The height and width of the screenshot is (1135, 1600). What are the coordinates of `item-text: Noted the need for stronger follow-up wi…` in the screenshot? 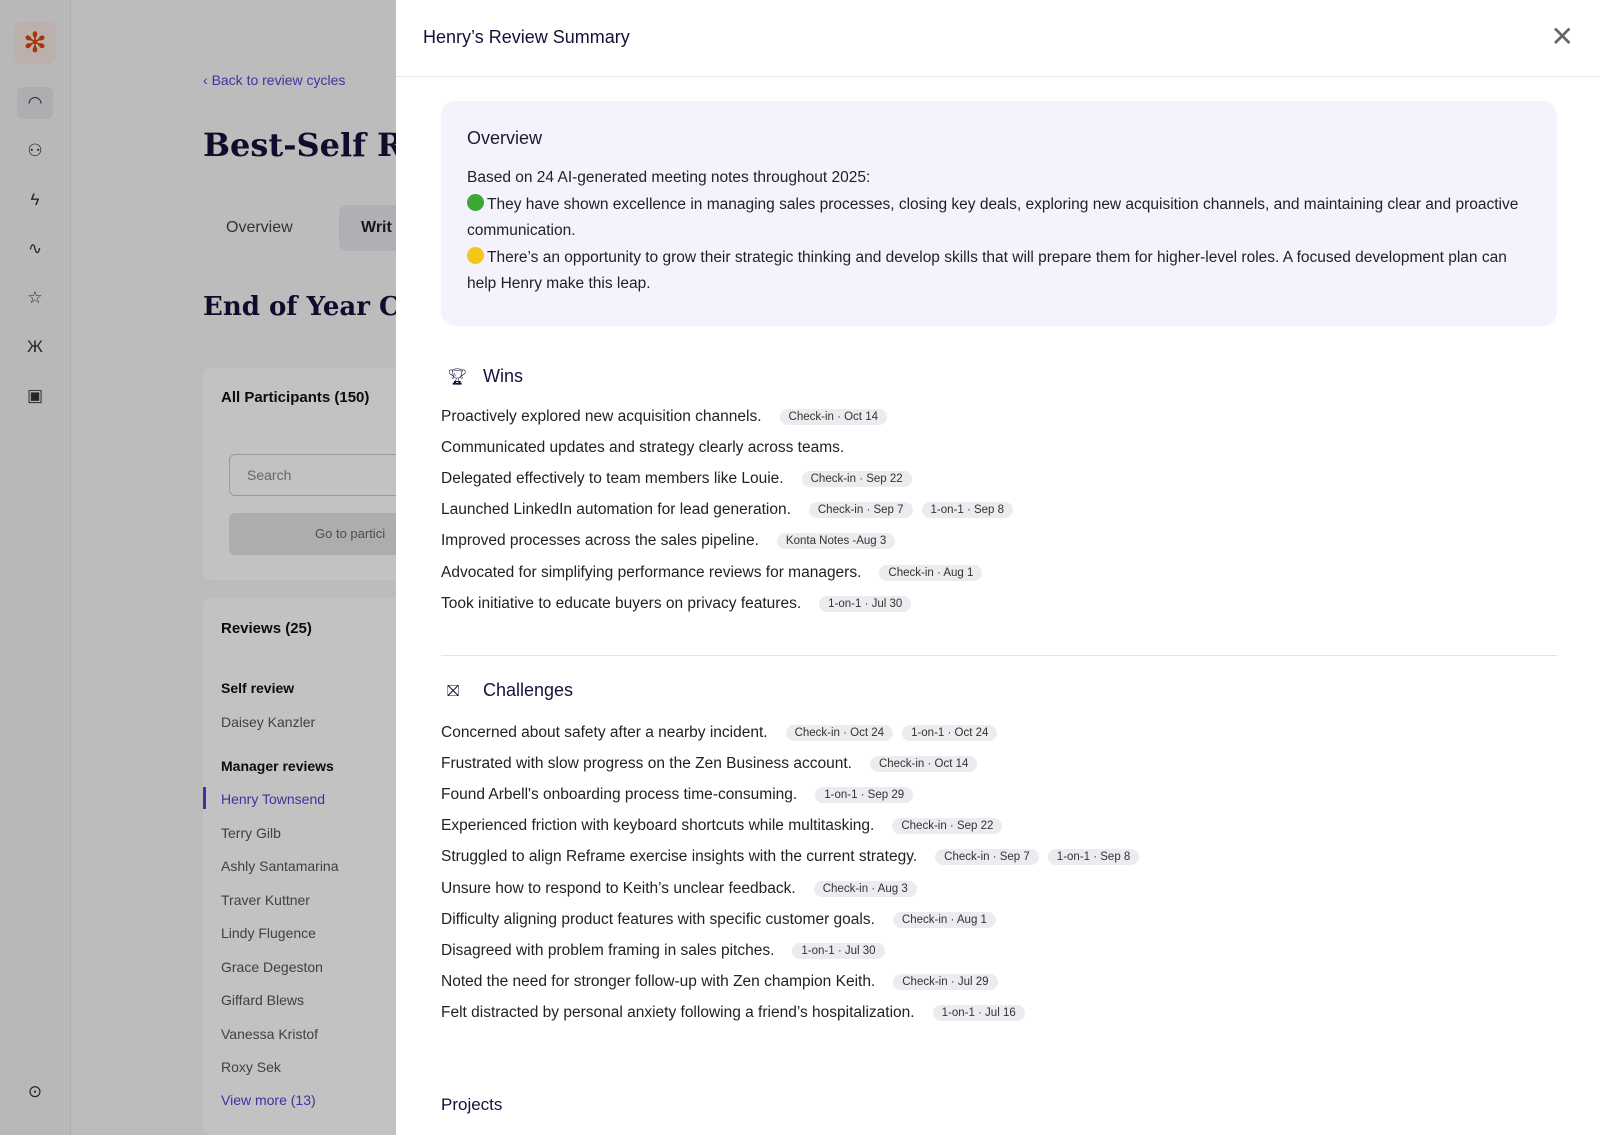 It's located at (658, 981).